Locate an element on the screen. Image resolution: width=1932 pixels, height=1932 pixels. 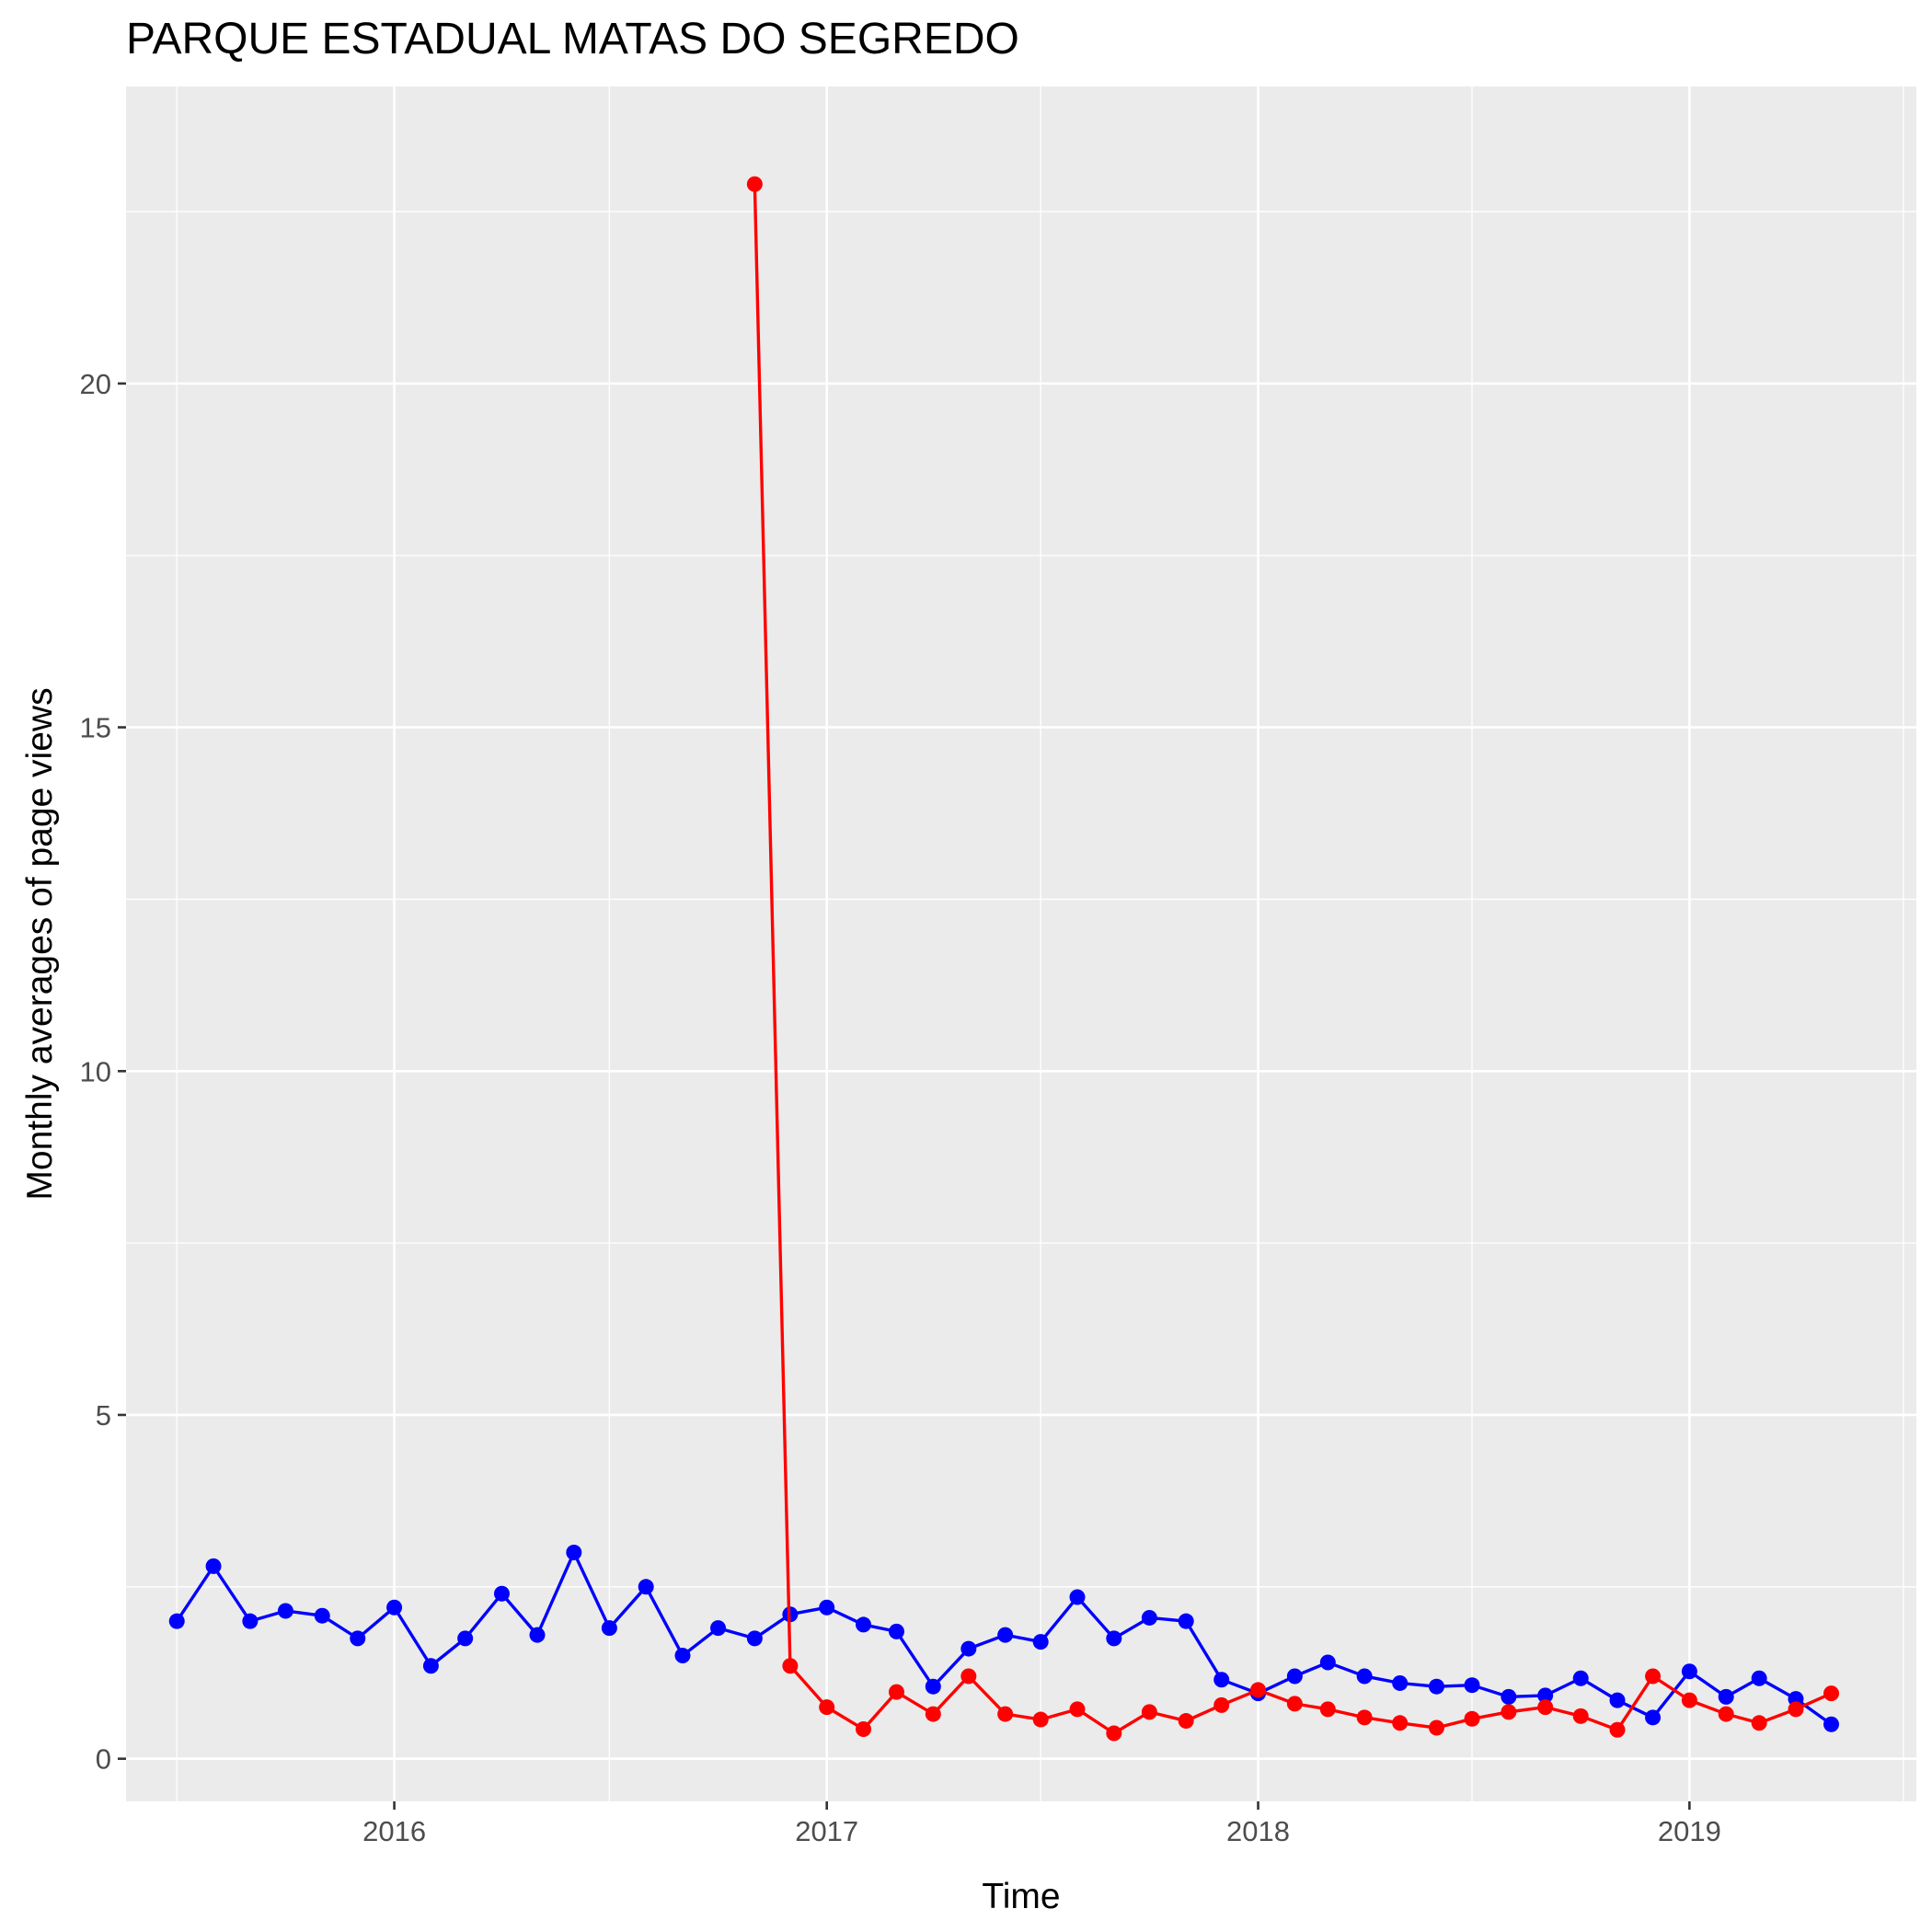
y-tick-label: 0 is located at coordinates (103, 1759).